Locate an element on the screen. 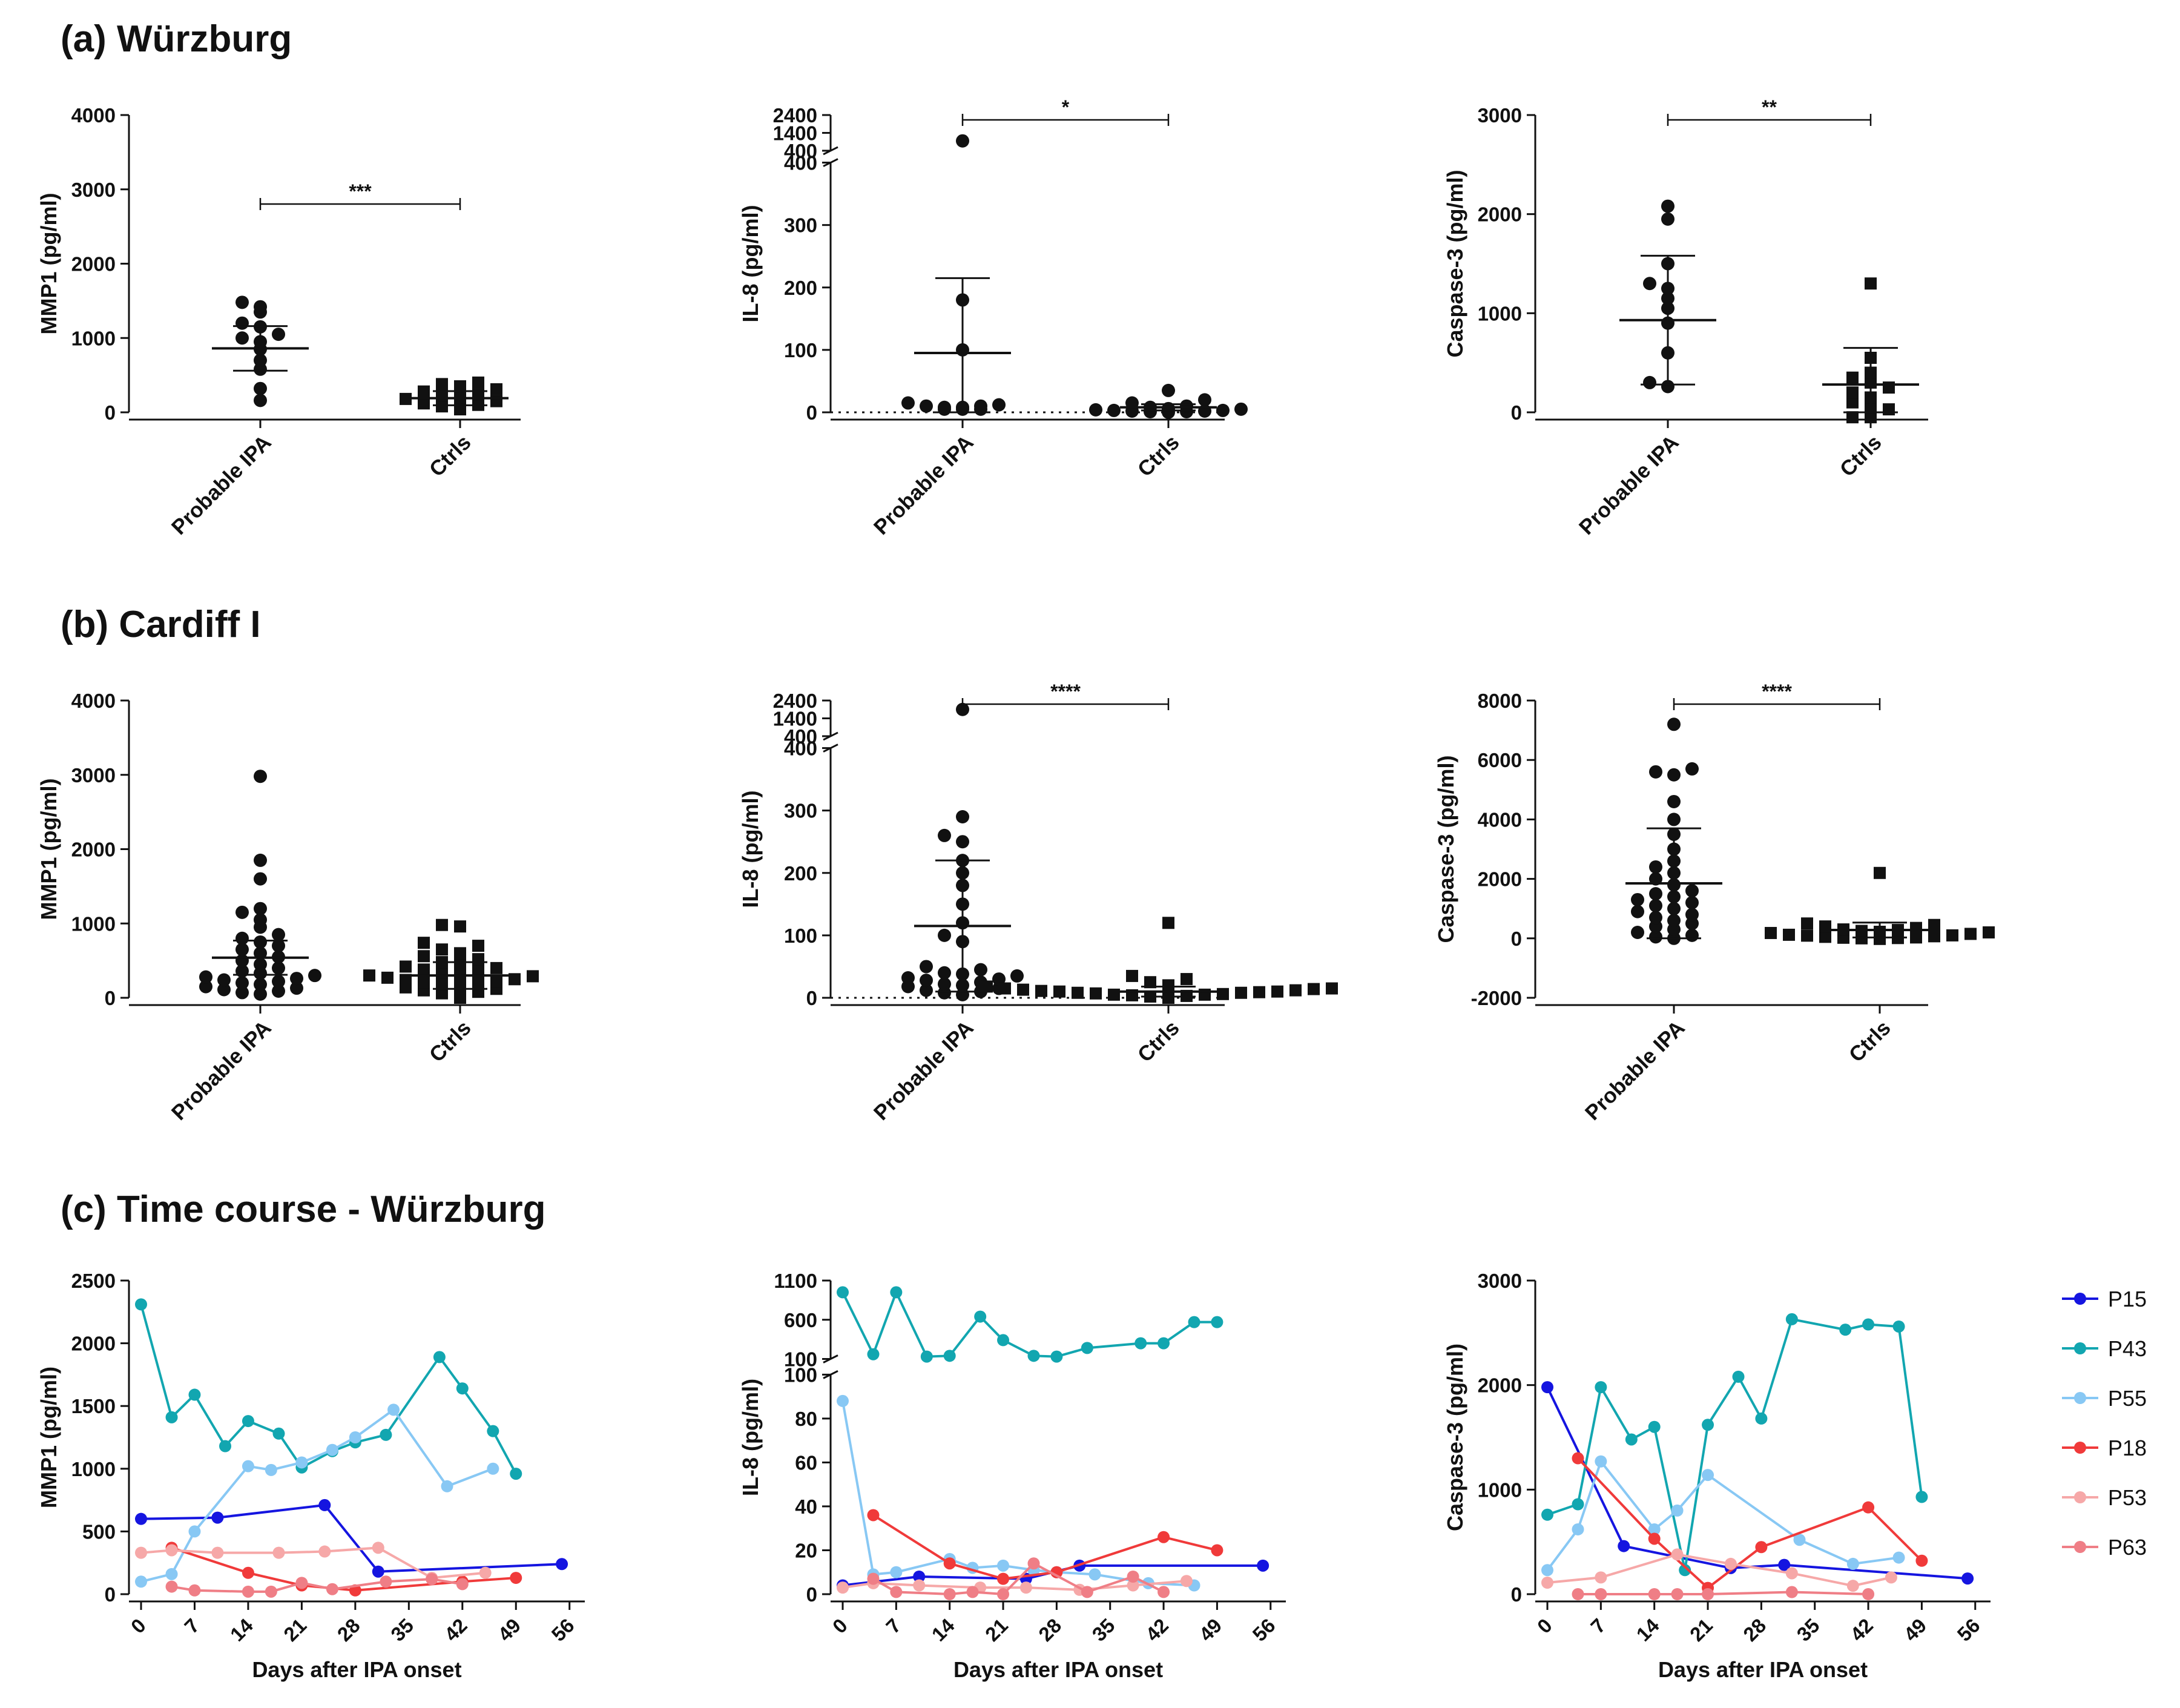 Image resolution: width=2180 pixels, height=1708 pixels. y-tick-label: 8000 is located at coordinates (1500, 701).